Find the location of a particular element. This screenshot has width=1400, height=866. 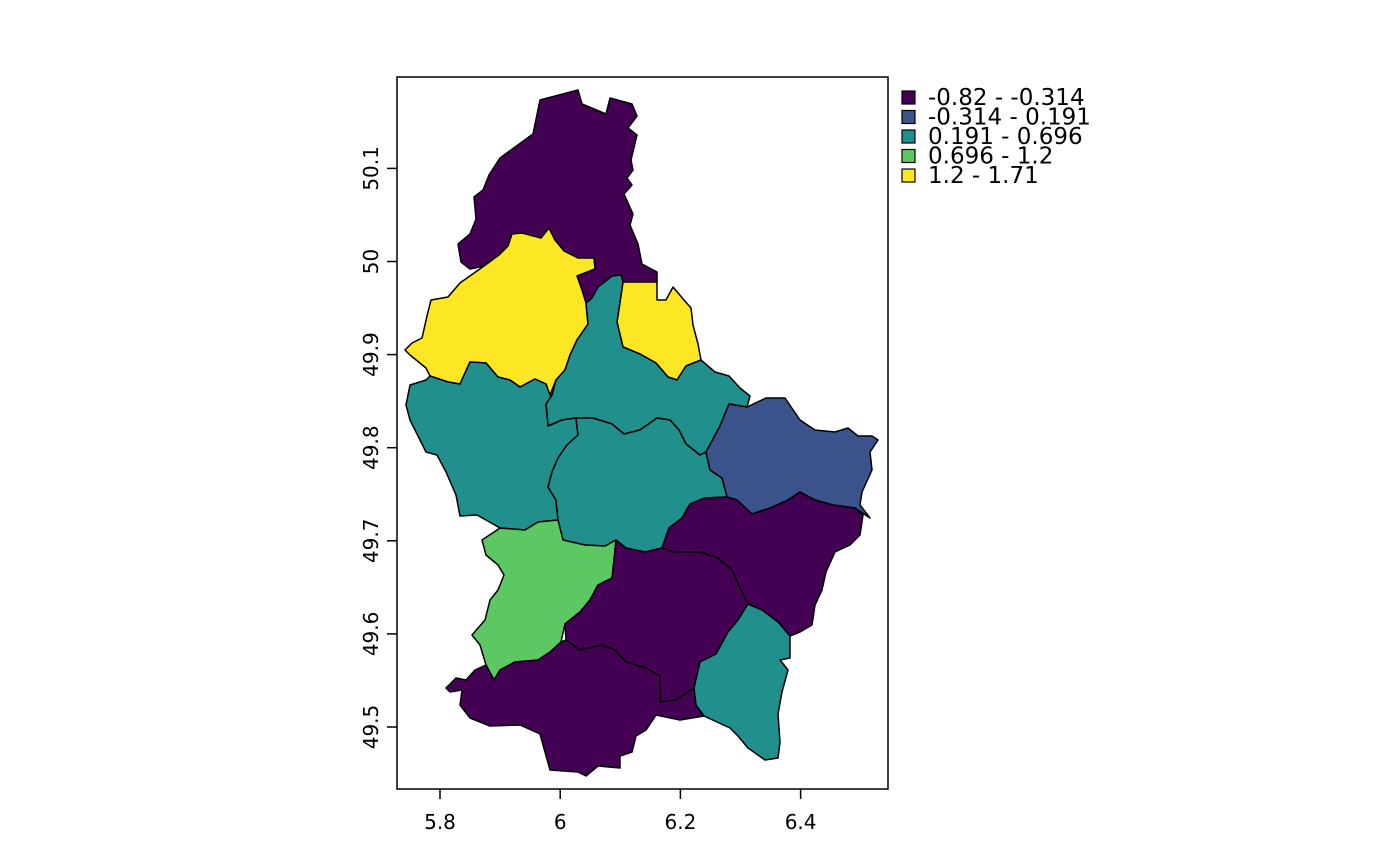

y-axis: 49.5 49.6 49.7 49.8 49.9 50 50.1 is located at coordinates (378, 447).